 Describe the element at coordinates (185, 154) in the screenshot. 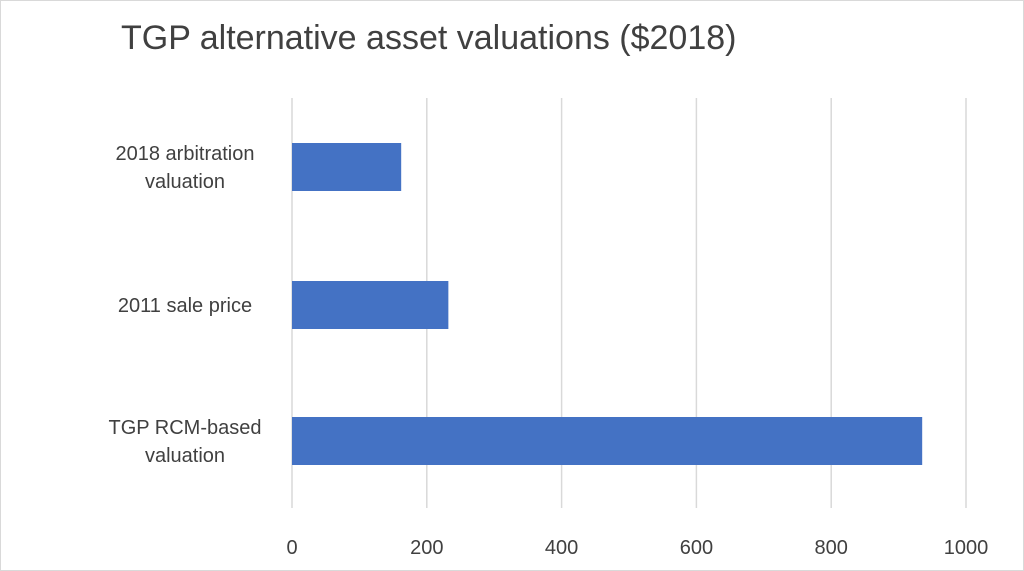

I see `category-label-line: 2018 arbitration` at that location.